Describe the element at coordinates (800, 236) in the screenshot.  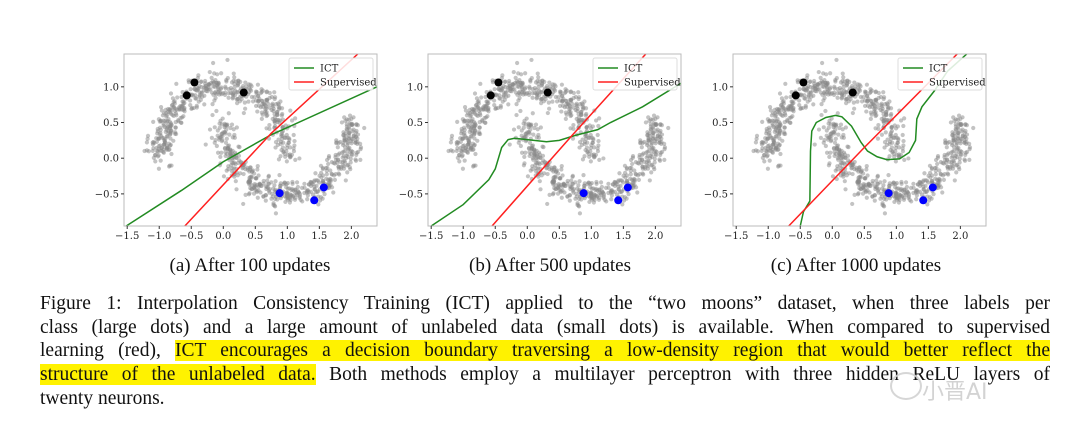
I see `x-tick-label: −0.5` at that location.